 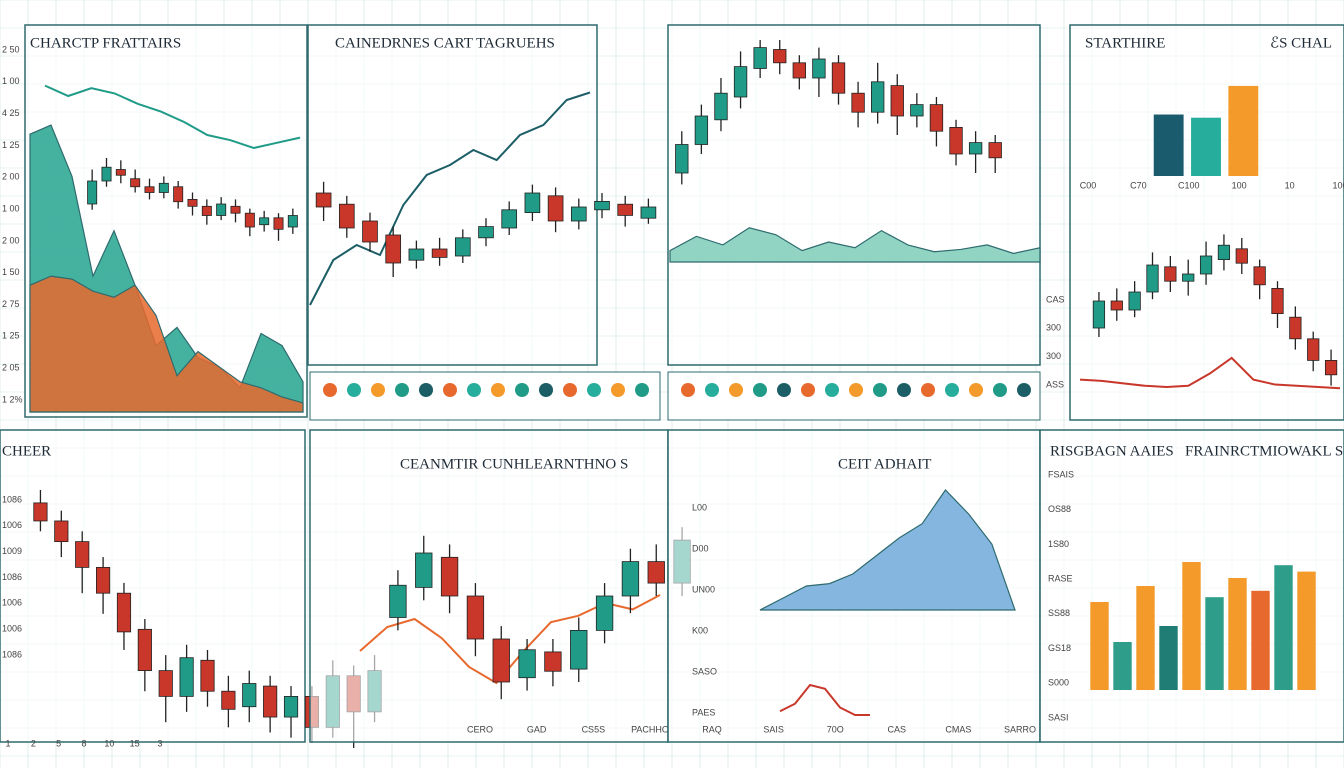 I want to click on panel-title: CAINEDRNES CART TAGRUEHS, so click(x=445, y=43).